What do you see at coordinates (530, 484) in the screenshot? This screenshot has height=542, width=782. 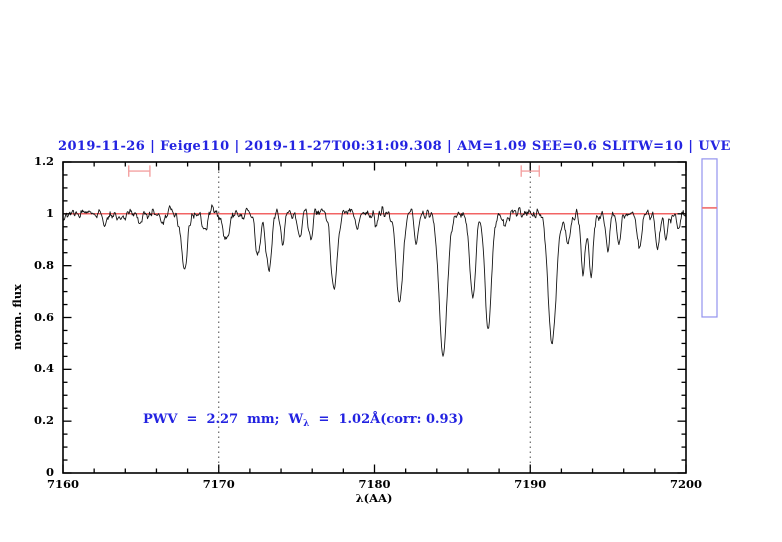 I see `x-tick-label: 7190` at bounding box center [530, 484].